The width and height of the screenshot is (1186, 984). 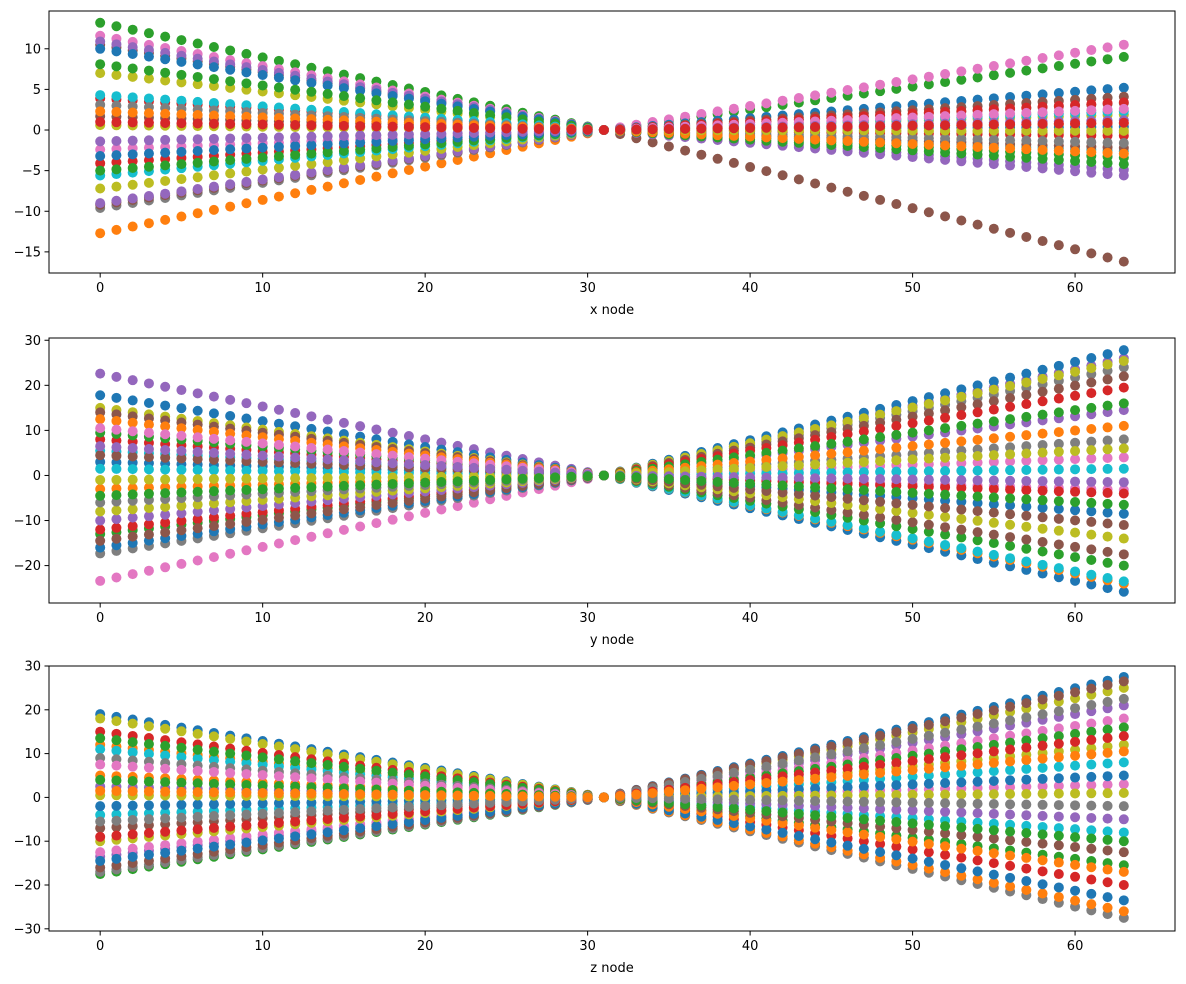 What do you see at coordinates (262, 288) in the screenshot?
I see `x-tick-label: 10` at bounding box center [262, 288].